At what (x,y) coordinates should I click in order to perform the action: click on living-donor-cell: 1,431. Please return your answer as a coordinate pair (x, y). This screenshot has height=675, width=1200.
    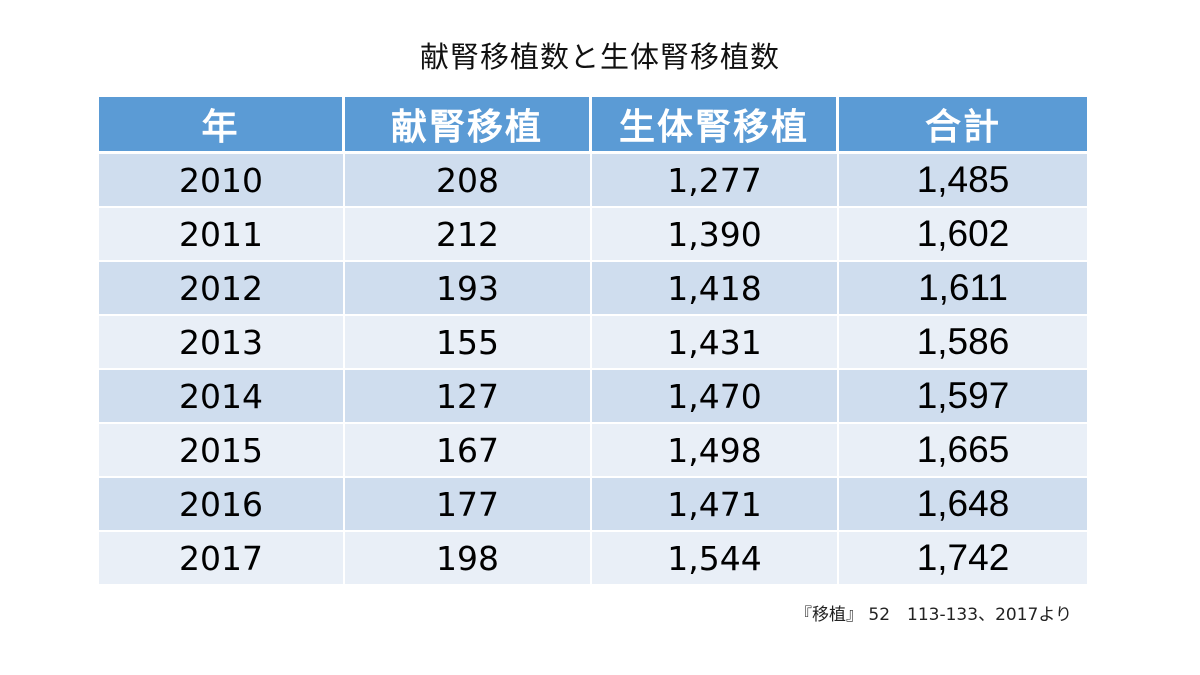
    Looking at the image, I should click on (715, 343).